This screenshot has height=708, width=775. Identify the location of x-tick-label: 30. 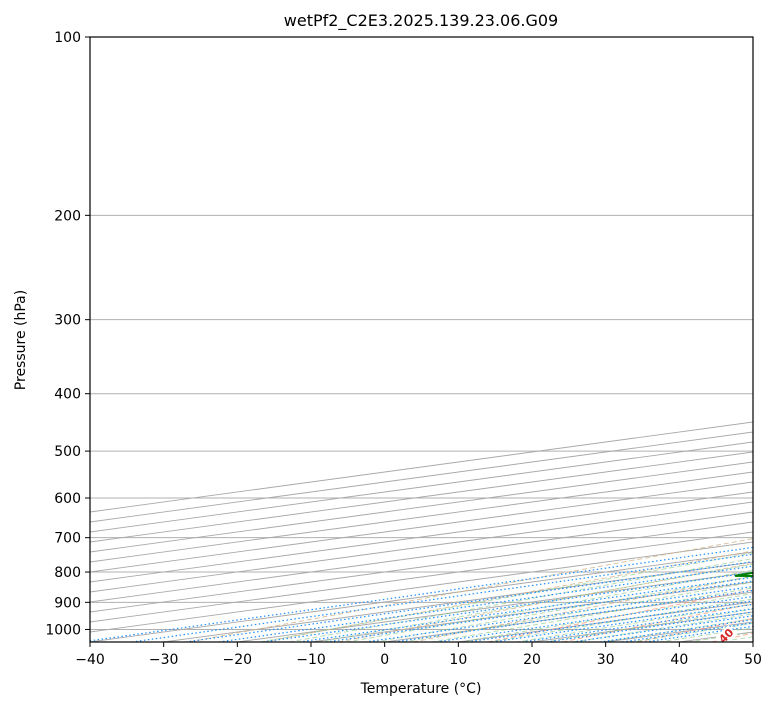
(606, 660).